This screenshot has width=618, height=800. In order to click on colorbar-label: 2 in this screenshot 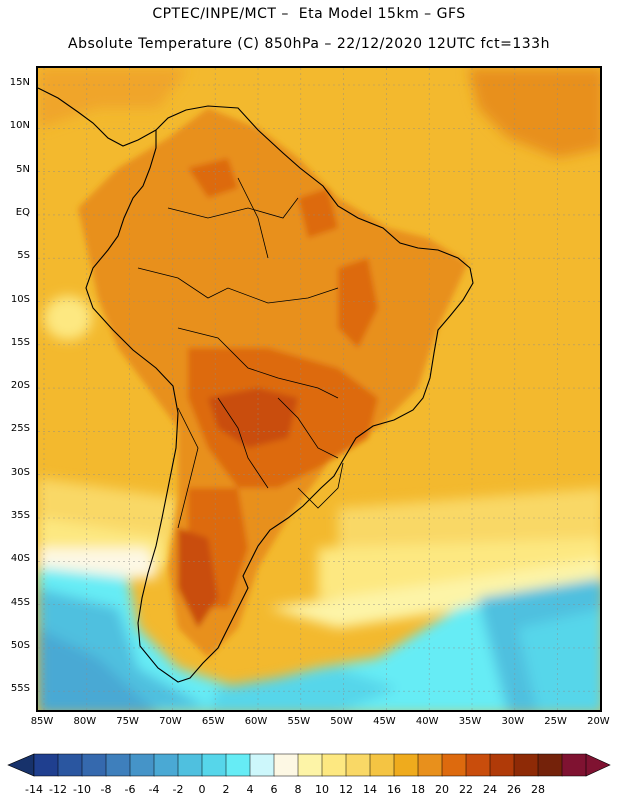, I will do `click(226, 789)`.